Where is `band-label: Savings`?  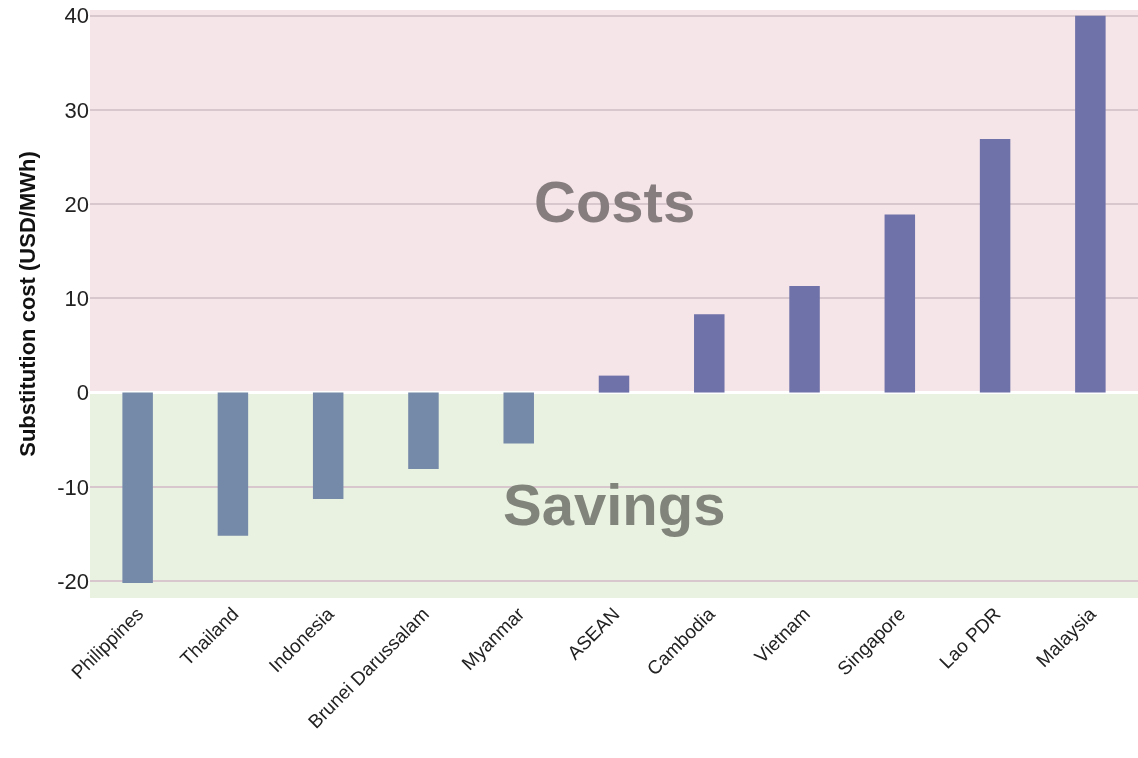
band-label: Savings is located at coordinates (614, 504).